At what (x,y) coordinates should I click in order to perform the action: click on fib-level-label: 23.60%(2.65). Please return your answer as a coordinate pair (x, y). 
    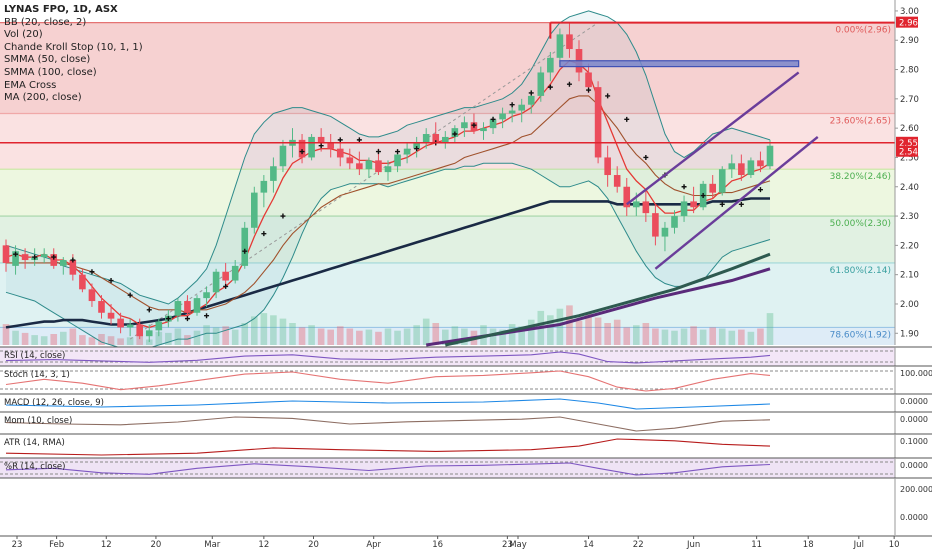
    Looking at the image, I should click on (860, 121).